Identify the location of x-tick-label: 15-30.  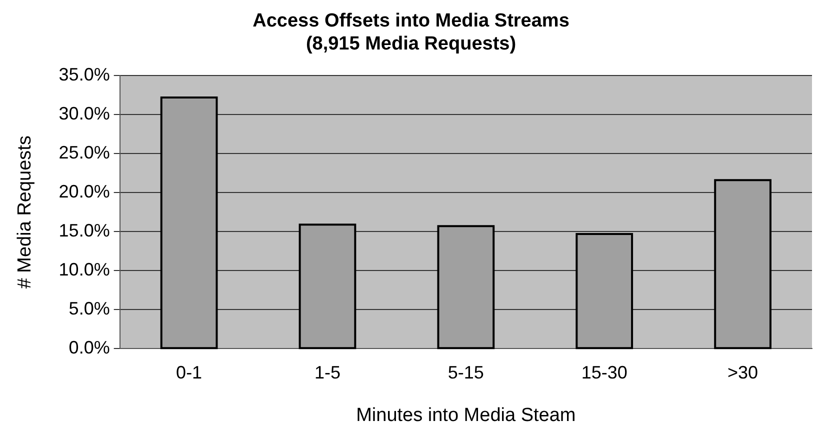
(604, 372).